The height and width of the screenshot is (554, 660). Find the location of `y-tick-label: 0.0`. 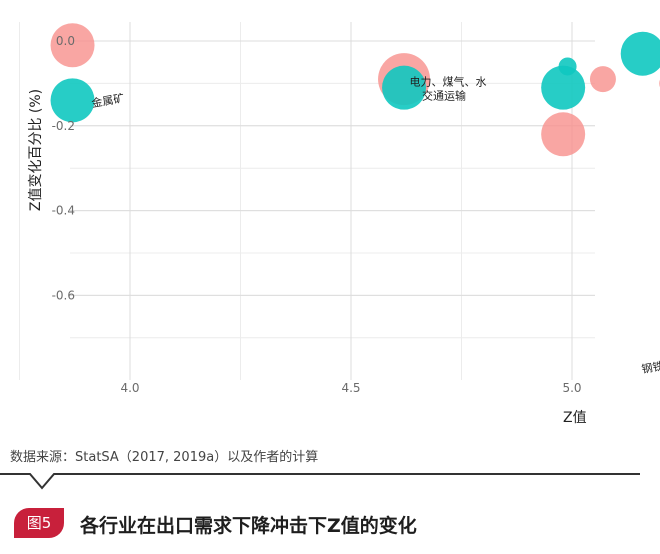

y-tick-label: 0.0 is located at coordinates (65, 41).